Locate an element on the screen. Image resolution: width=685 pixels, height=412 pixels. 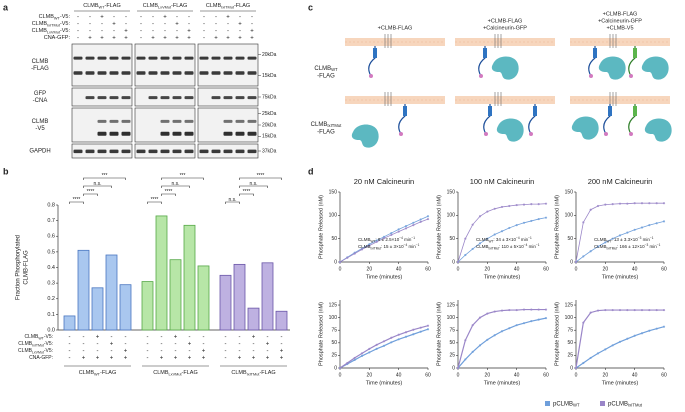
panel-label: d is located at coordinates (311, 171).